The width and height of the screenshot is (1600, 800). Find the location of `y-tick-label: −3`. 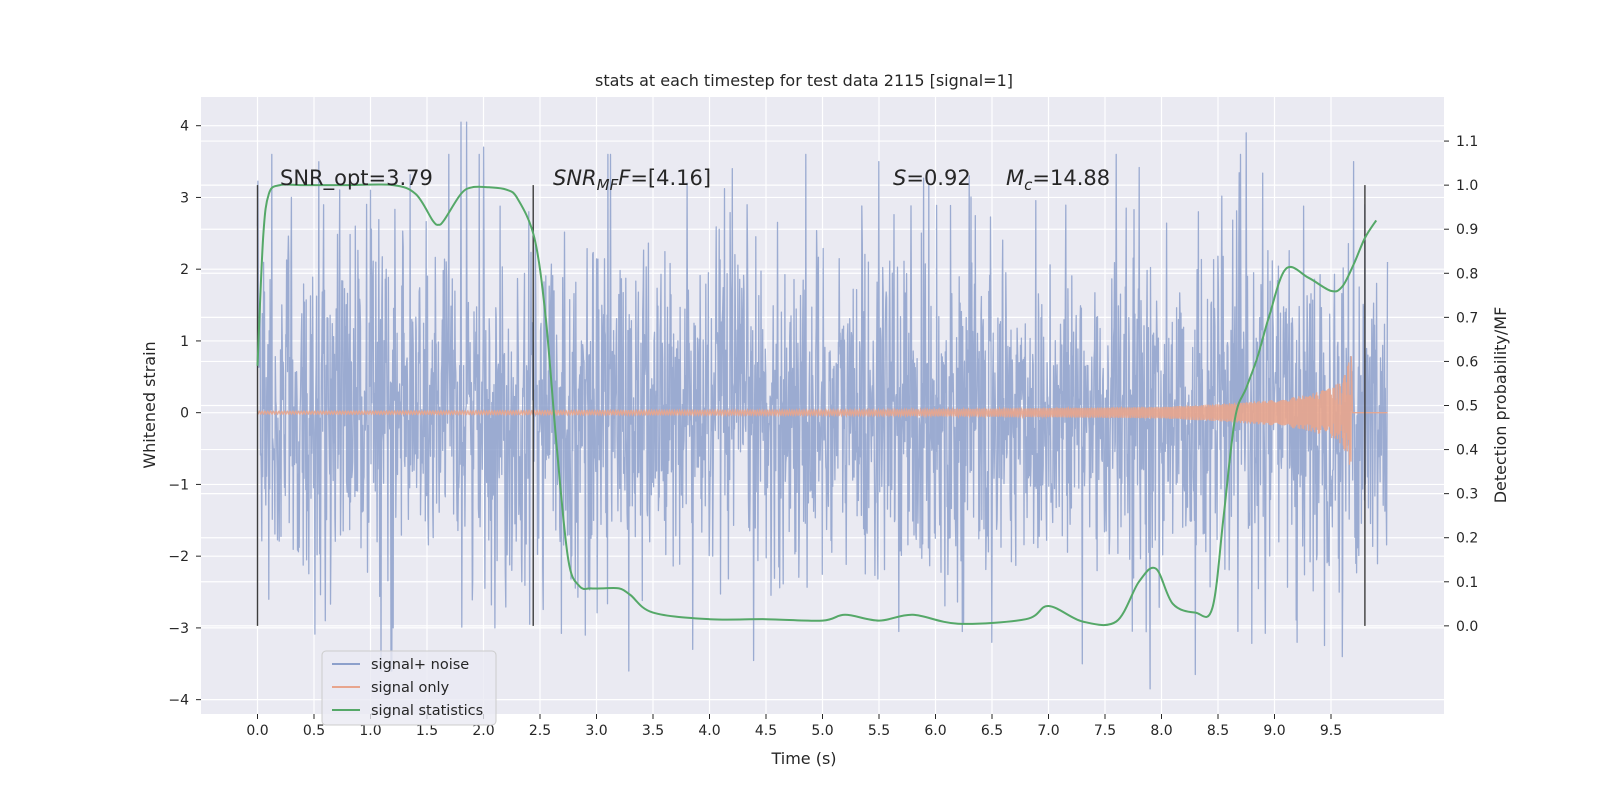

y-tick-label: −3 is located at coordinates (178, 629).